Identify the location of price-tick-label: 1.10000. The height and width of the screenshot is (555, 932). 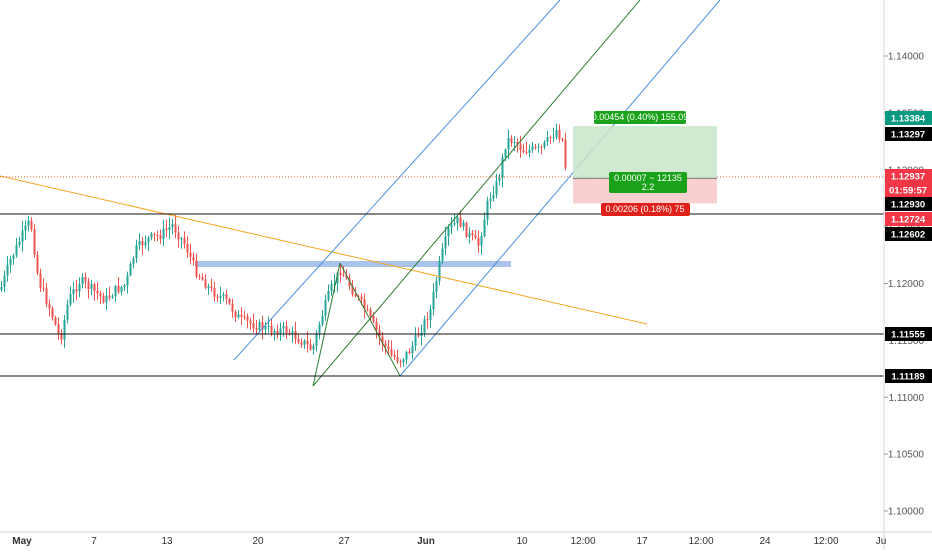
(906, 512).